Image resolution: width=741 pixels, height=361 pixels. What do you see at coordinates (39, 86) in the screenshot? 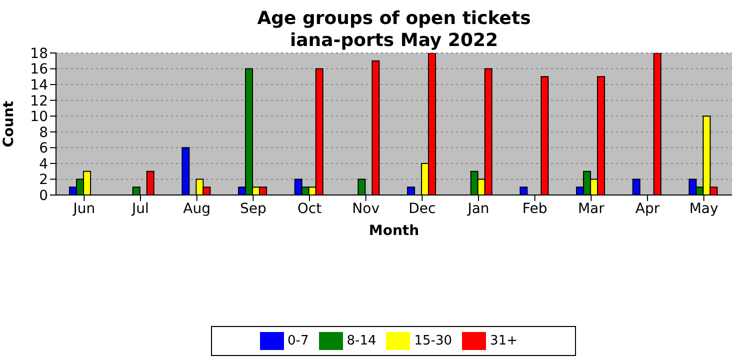
I see `y-tick-label: 14` at bounding box center [39, 86].